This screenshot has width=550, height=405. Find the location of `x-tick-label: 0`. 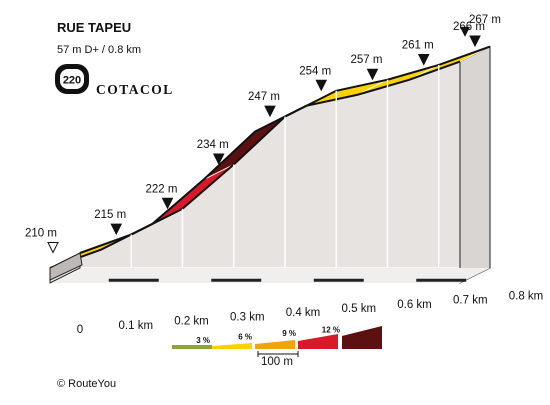

x-tick-label: 0 is located at coordinates (80, 330).